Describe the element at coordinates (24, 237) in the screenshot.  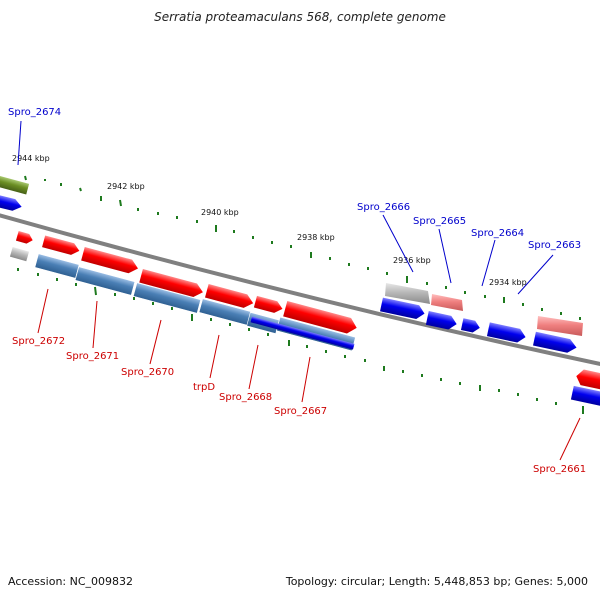
I see `gene-small-red-arrow` at that location.